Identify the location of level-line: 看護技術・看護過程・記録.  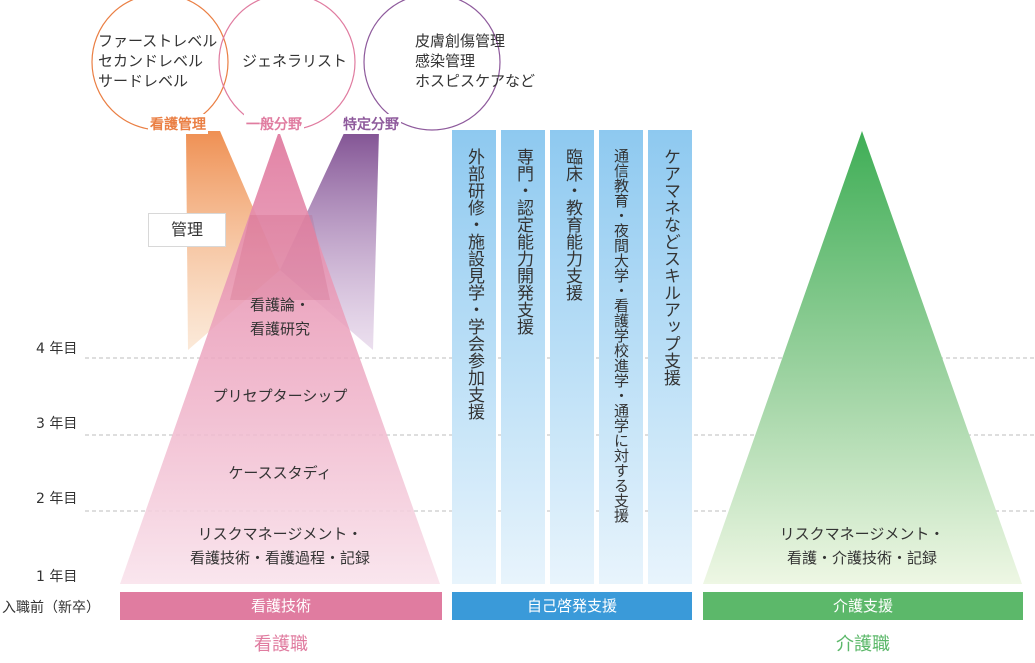
(279, 558).